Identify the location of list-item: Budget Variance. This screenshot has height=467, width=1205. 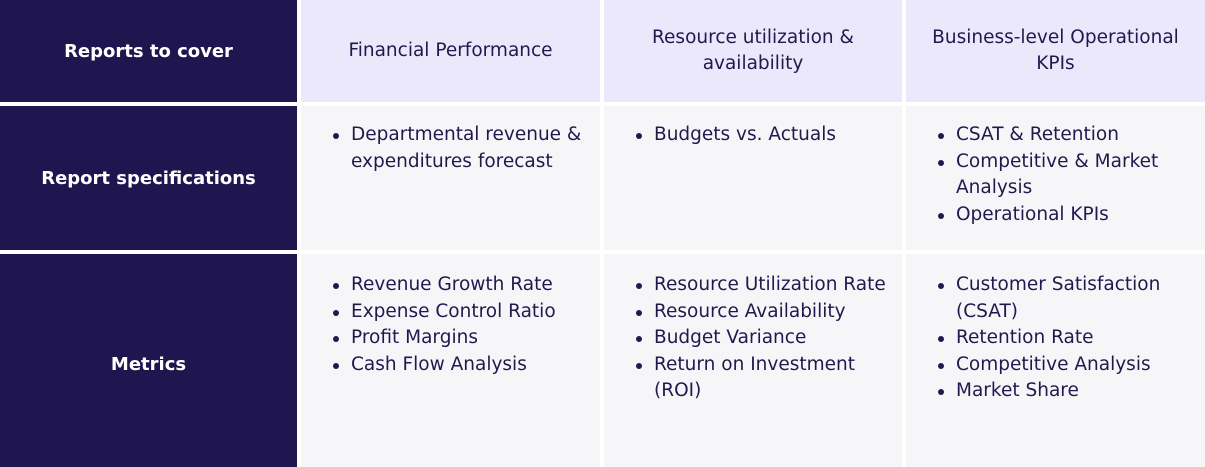
(761, 338).